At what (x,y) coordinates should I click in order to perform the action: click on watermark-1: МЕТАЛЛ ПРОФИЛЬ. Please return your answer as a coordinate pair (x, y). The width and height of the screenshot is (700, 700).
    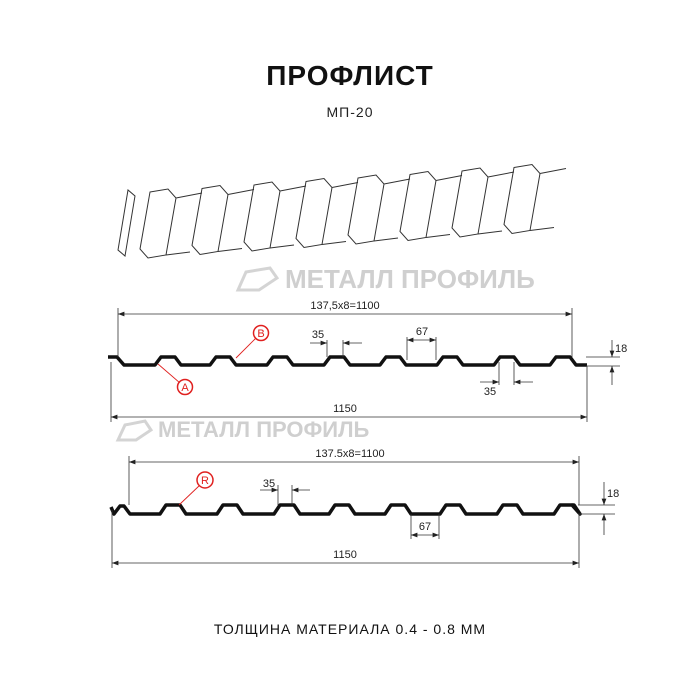
    Looking at the image, I should click on (385, 279).